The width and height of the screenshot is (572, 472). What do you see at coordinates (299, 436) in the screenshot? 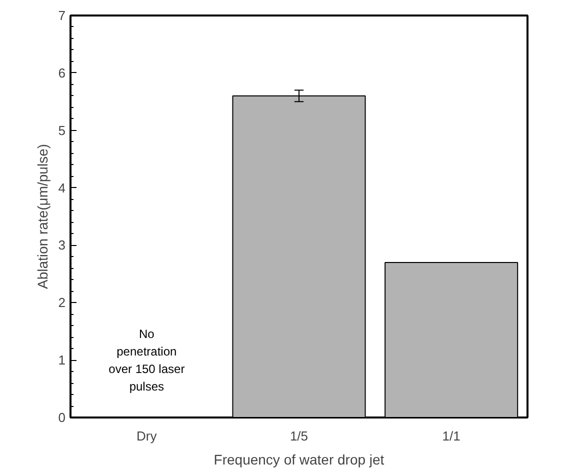
I see `x-tick-label: 1/5` at bounding box center [299, 436].